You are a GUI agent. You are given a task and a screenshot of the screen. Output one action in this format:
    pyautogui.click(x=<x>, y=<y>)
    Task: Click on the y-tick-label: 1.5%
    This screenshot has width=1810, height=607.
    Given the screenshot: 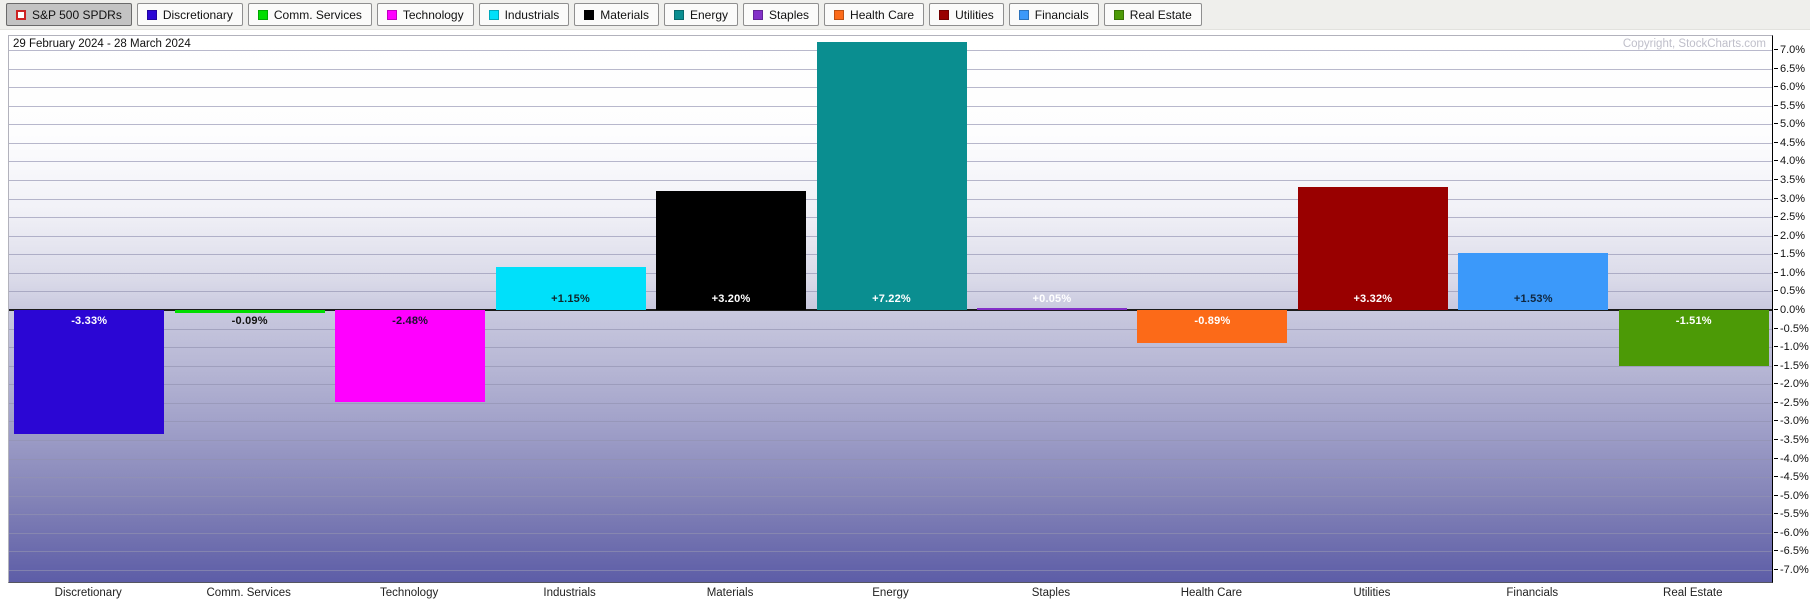 What is the action you would take?
    pyautogui.click(x=1793, y=254)
    